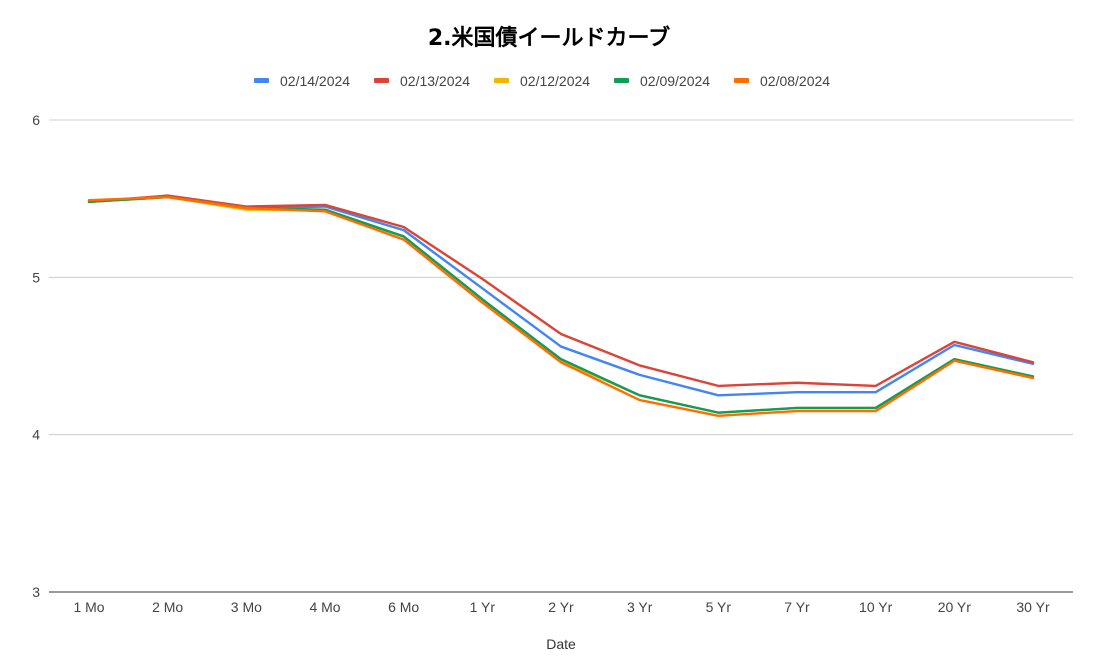 The width and height of the screenshot is (1098, 667). I want to click on y-tick-label: 6, so click(36, 120).